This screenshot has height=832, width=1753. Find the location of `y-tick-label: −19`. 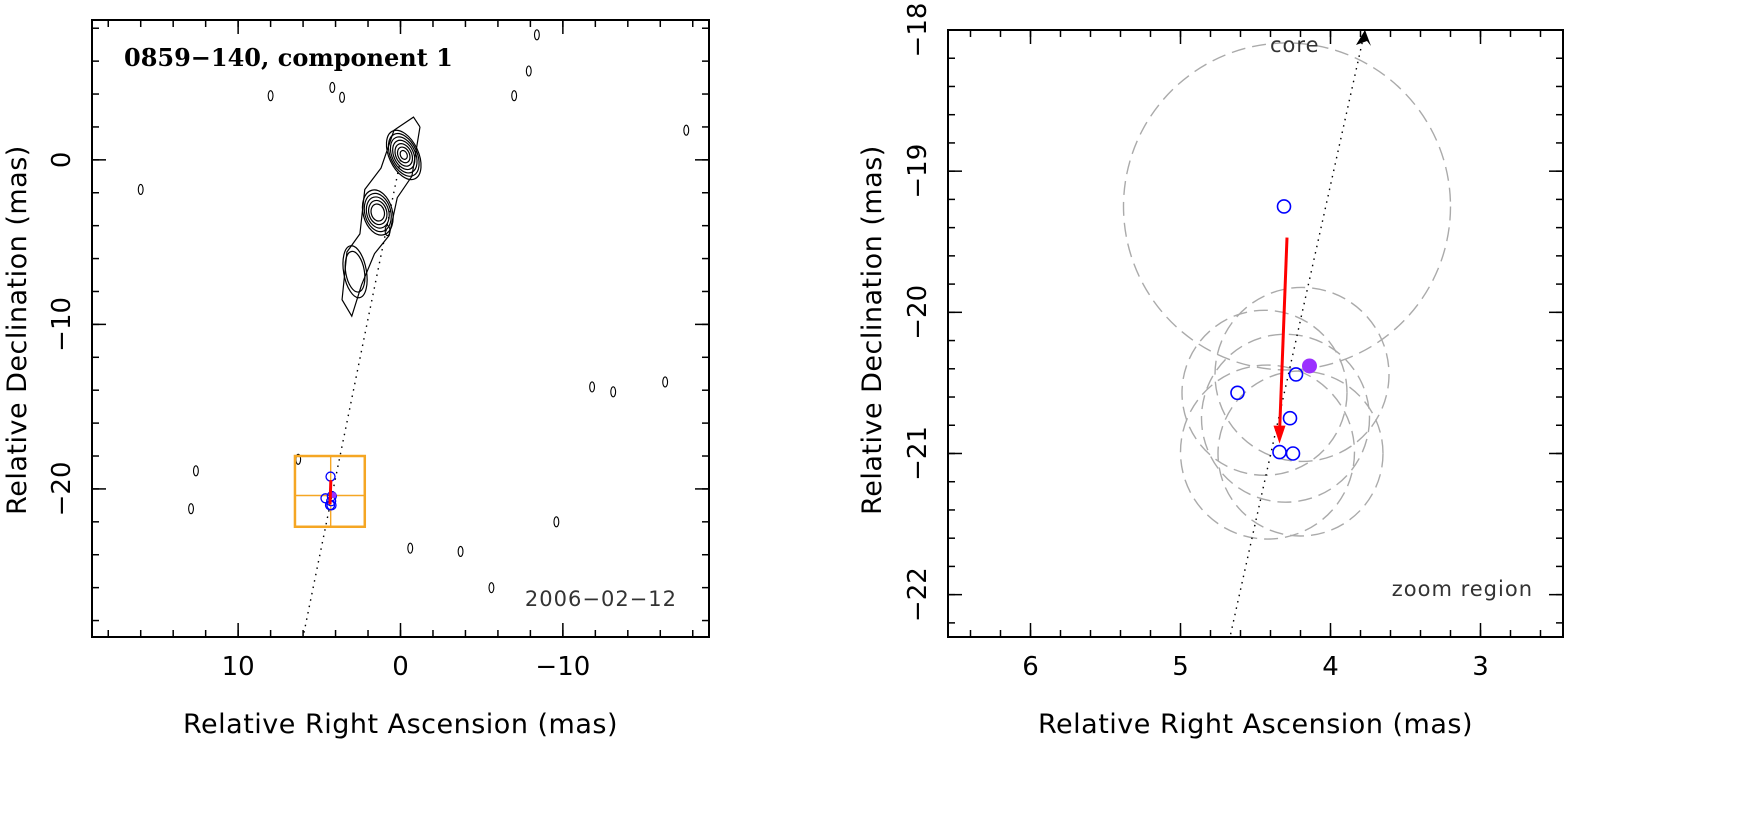

y-tick-label: −19 is located at coordinates (918, 171).